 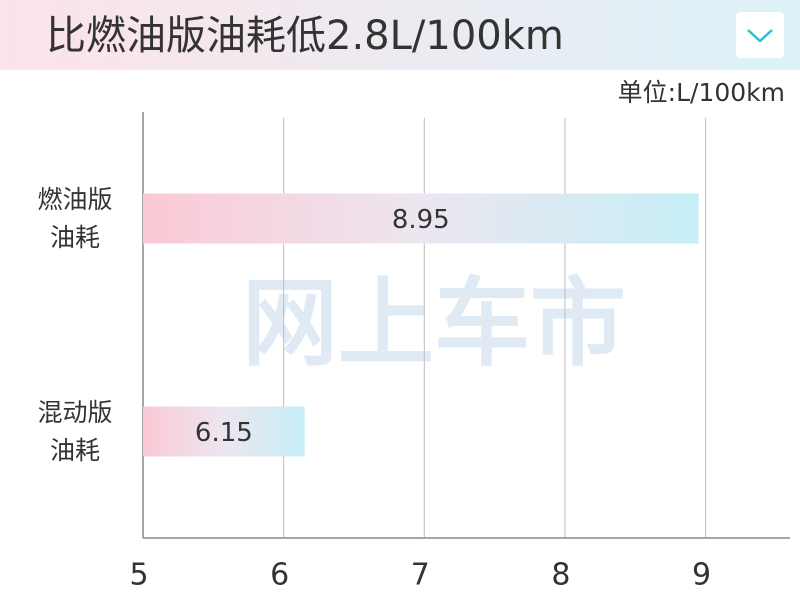 I want to click on x-tick-label: 8, so click(x=560, y=575).